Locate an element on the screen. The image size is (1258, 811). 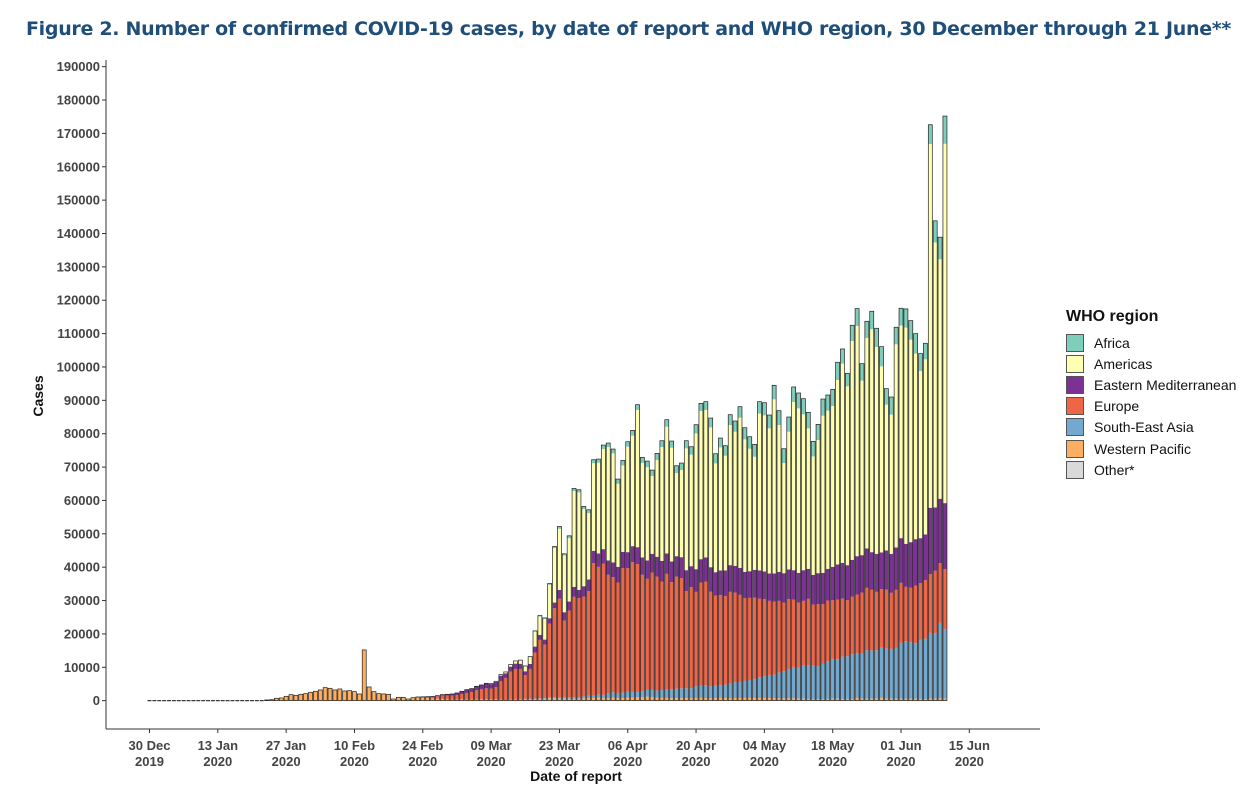
x-tick-label: 20 Apr is located at coordinates (696, 745).